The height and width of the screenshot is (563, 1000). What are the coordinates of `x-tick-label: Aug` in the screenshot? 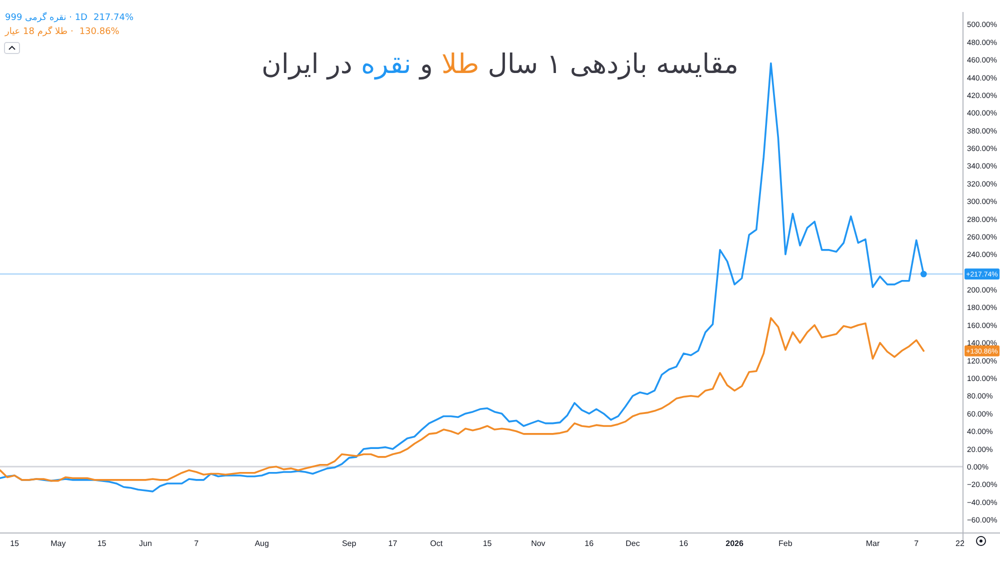 It's located at (261, 543).